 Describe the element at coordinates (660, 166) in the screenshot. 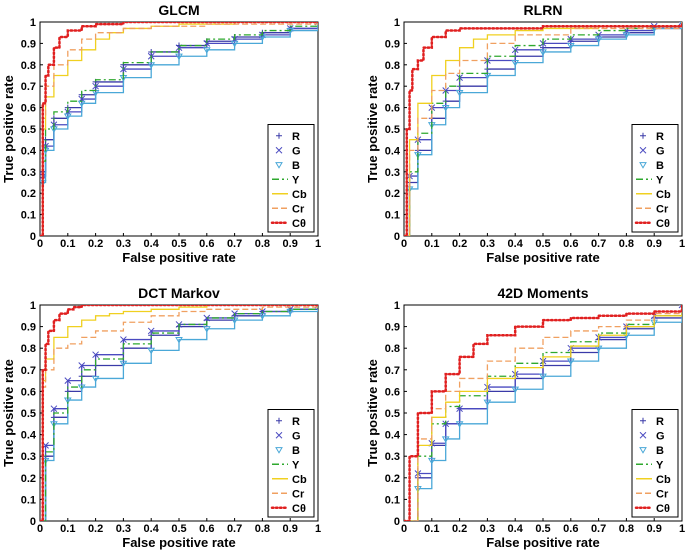

I see `legend-label: B` at that location.